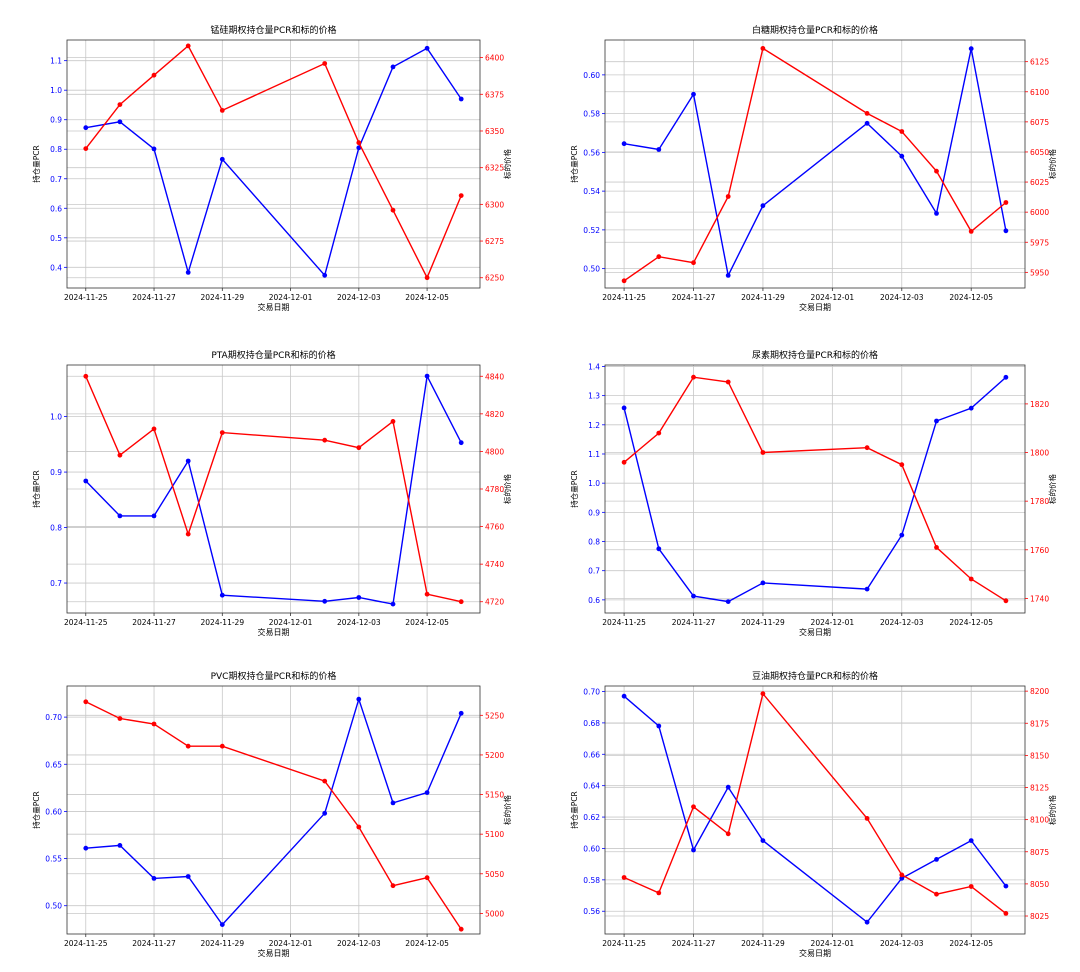 This screenshot has height=972, width=1080. Describe the element at coordinates (1039, 501) in the screenshot. I see `right-tick-label: 1780` at that location.